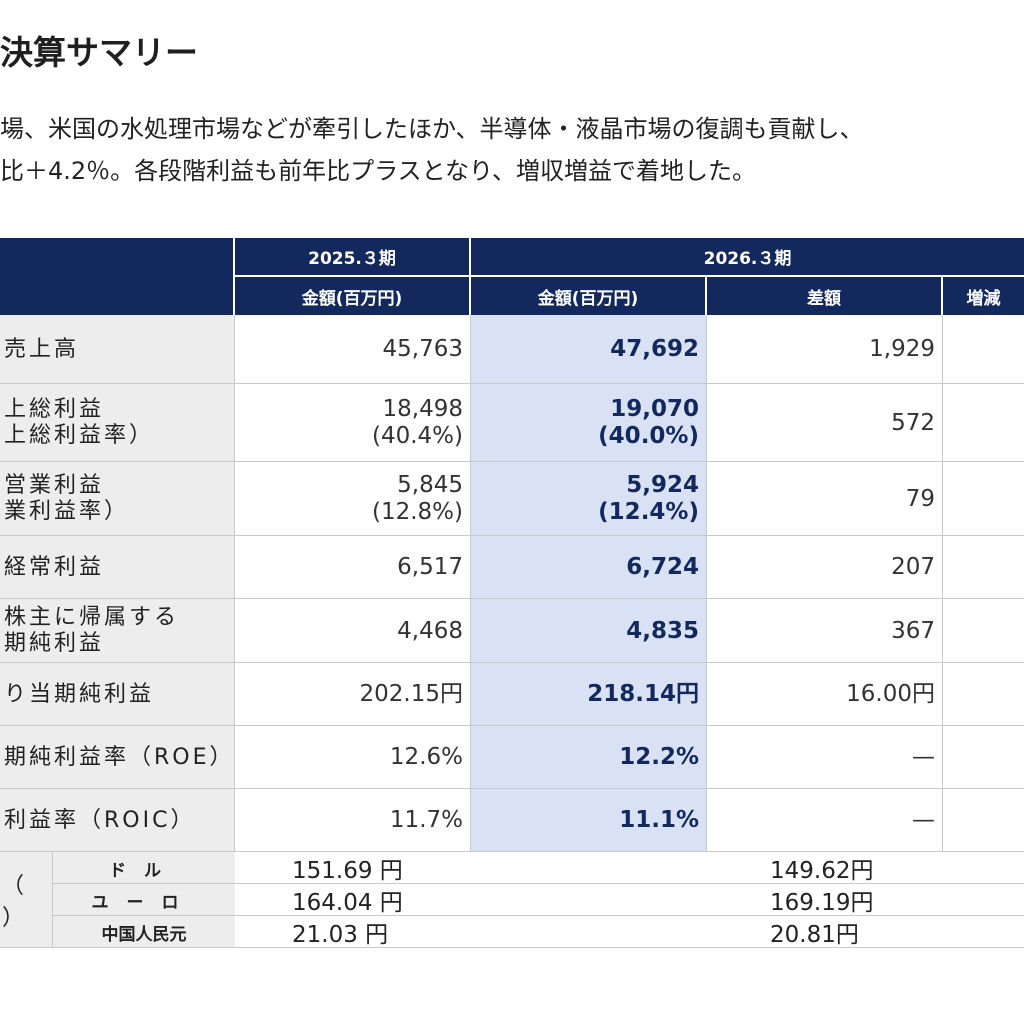  What do you see at coordinates (347, 871) in the screenshot?
I see `fx-prev-1: 151.69 円` at bounding box center [347, 871].